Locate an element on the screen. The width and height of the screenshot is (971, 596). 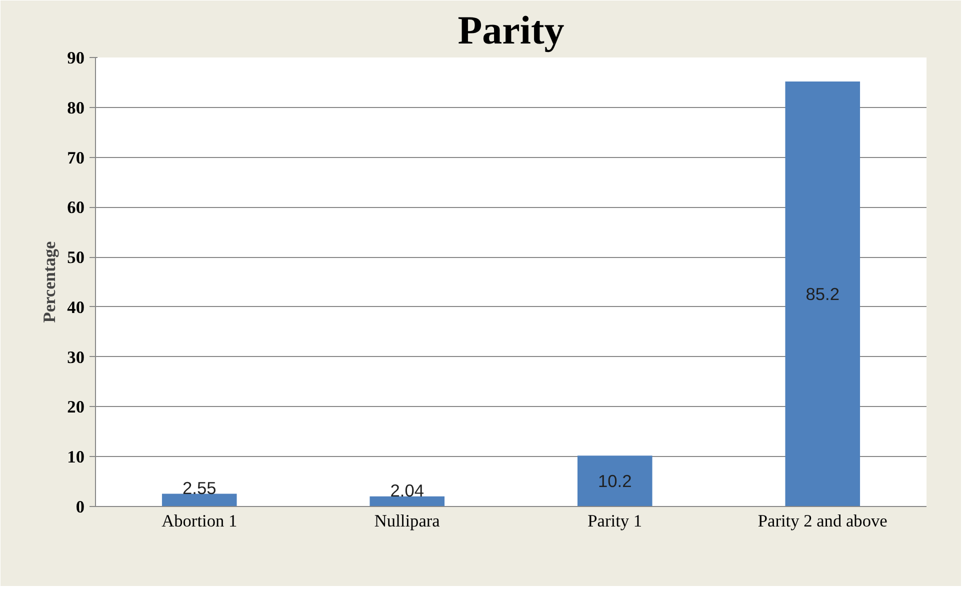
y-tick-label: 70 is located at coordinates (75, 158).